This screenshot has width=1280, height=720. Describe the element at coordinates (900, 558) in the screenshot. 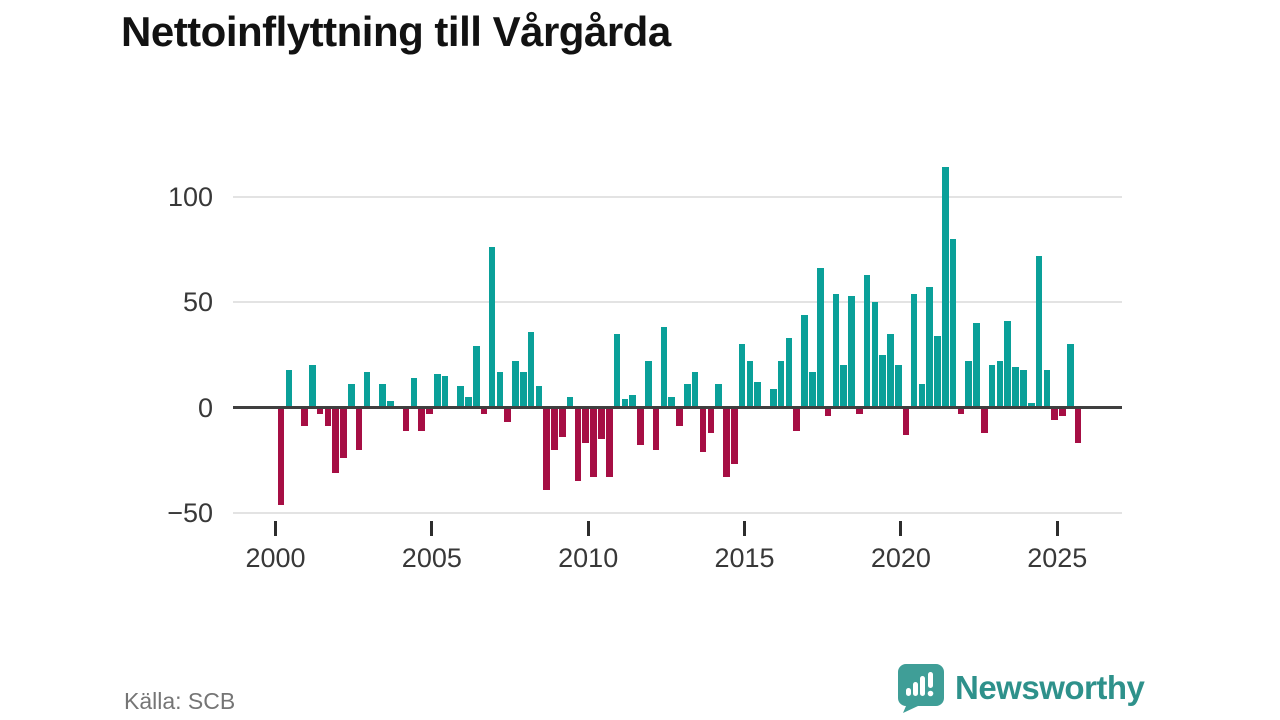

I see `x-axis-tick-label: 2020` at that location.